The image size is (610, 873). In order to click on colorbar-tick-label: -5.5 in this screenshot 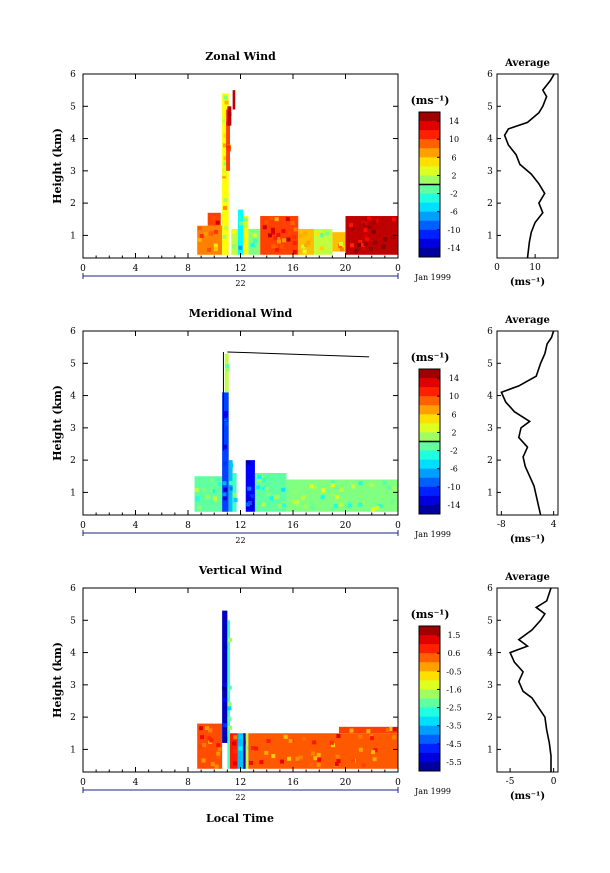, I will do `click(453, 762)`.